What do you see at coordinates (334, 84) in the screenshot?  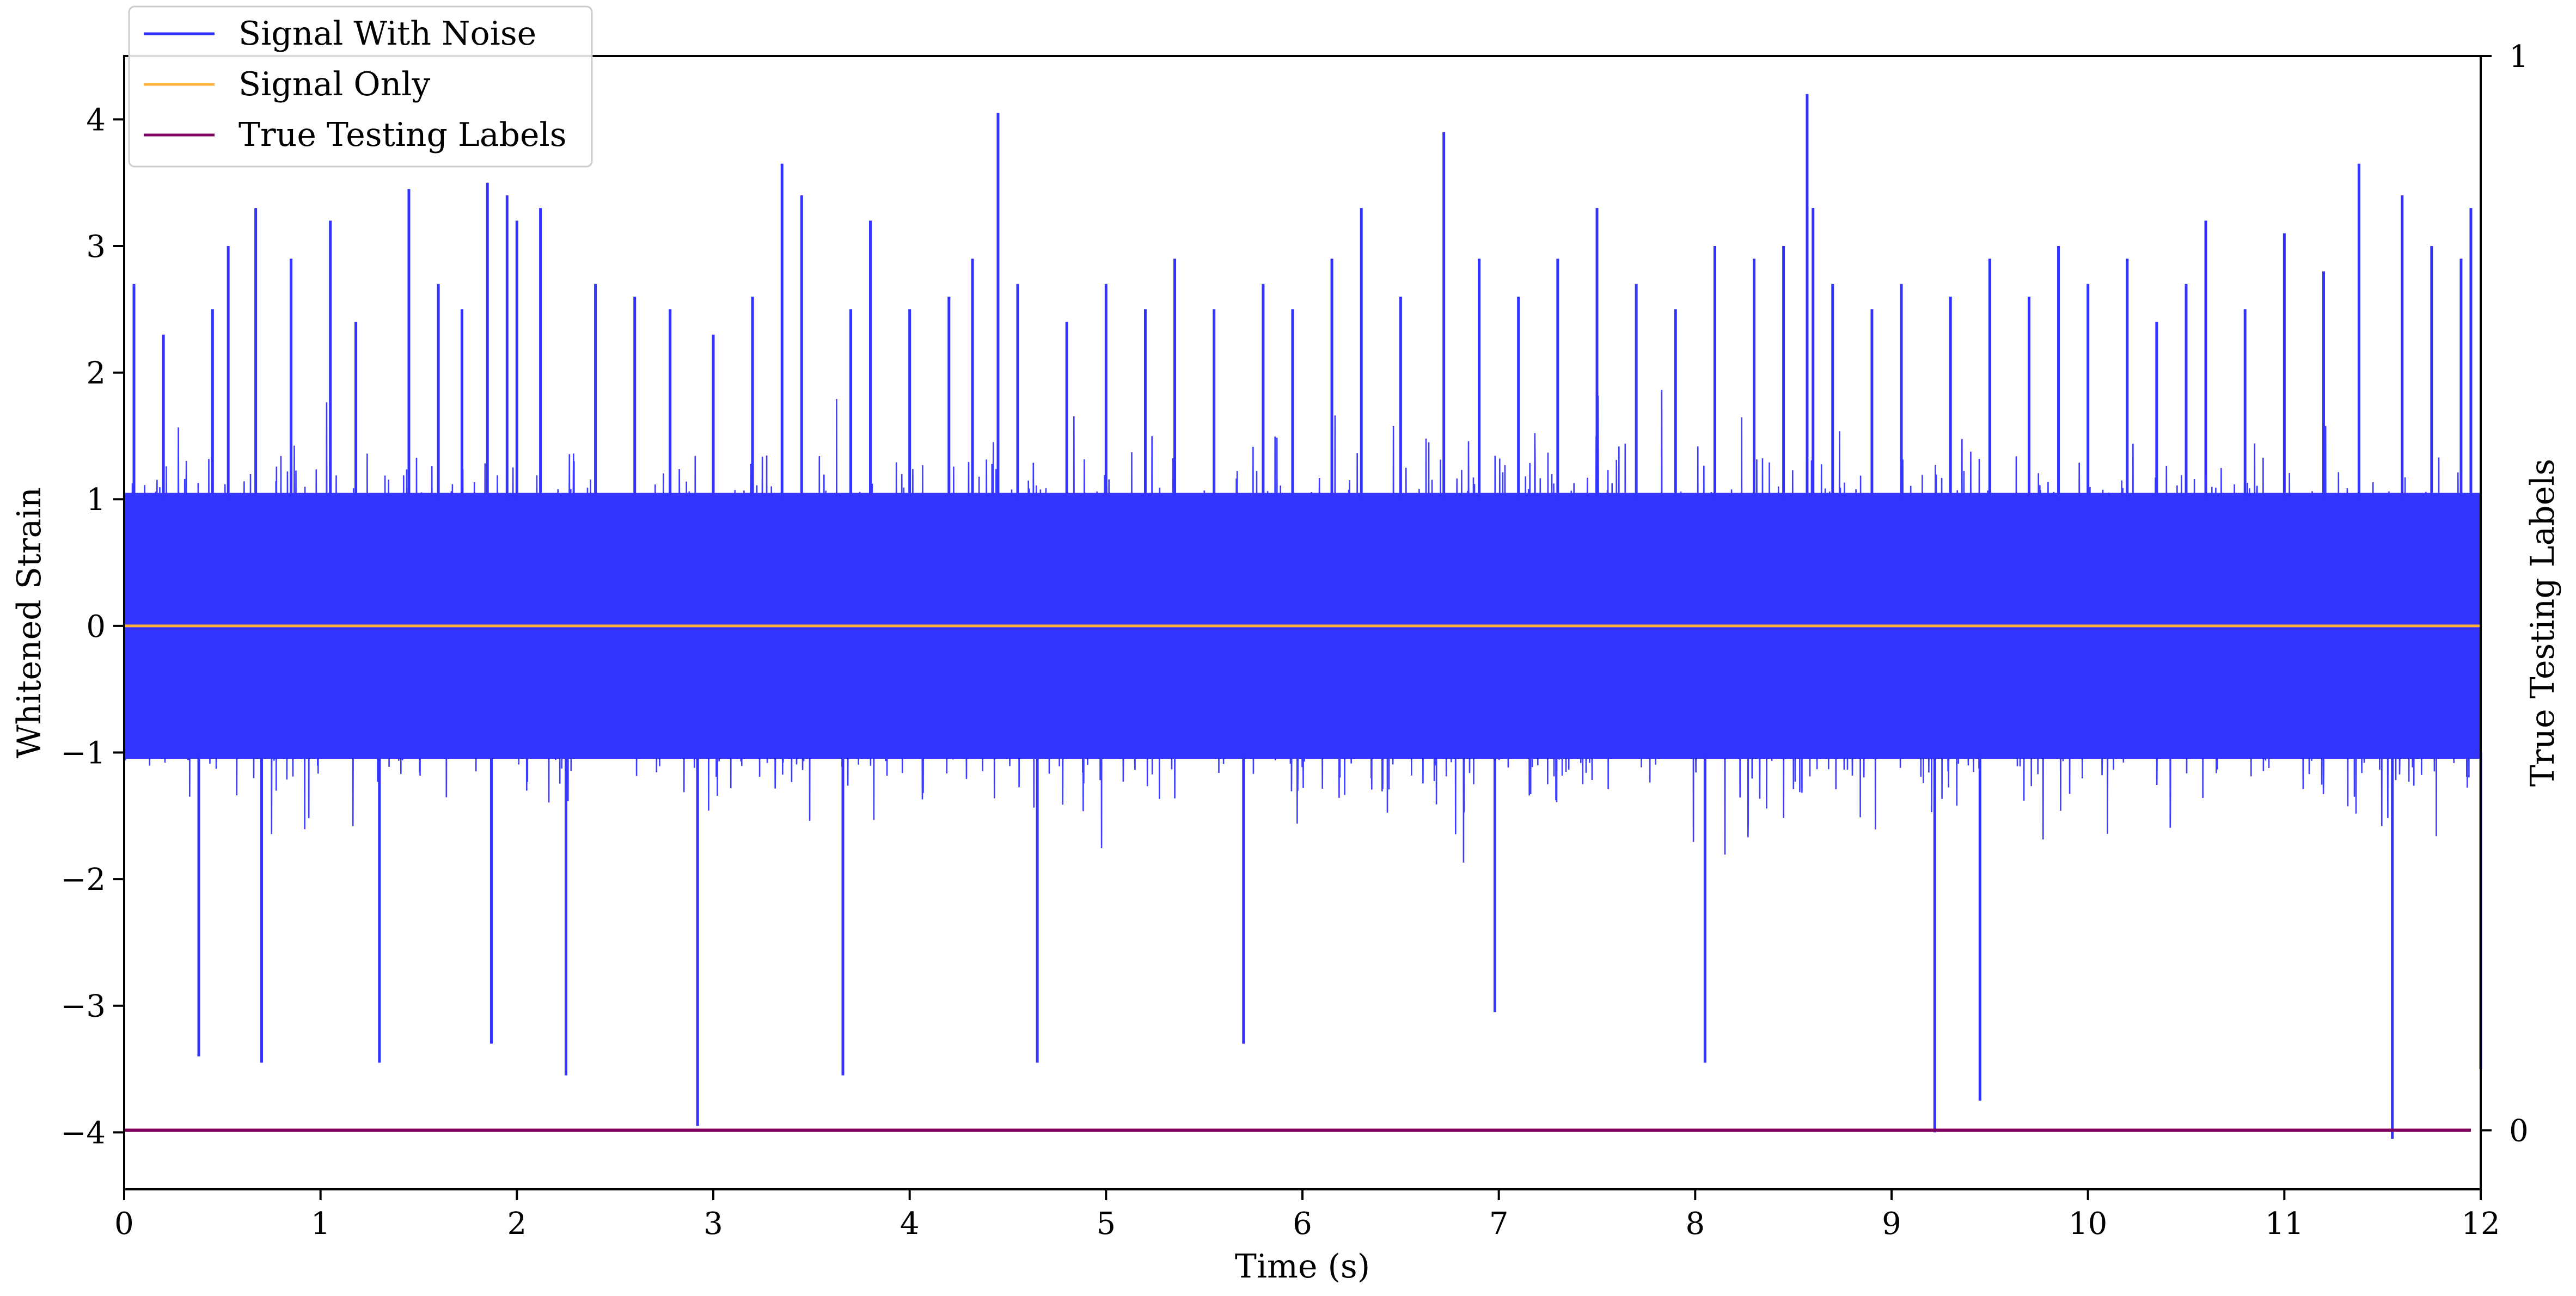 I see `legend-label-signal-only: Signal Only` at bounding box center [334, 84].